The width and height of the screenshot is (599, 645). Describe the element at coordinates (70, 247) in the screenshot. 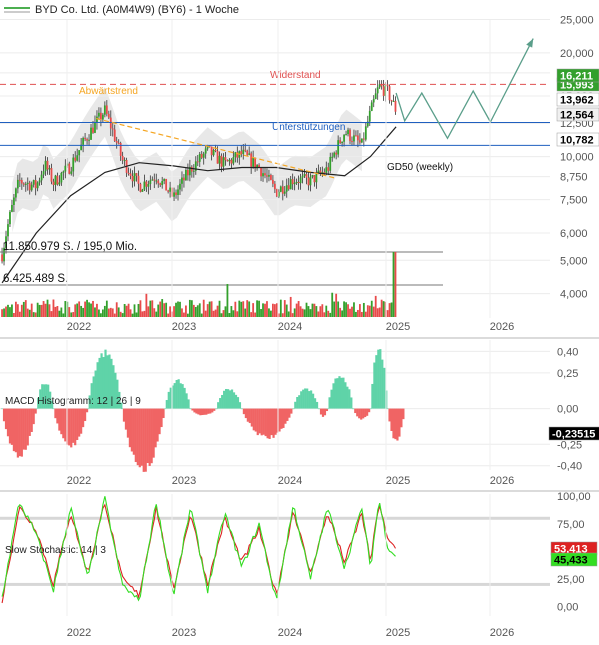

I see `volume-label-max: 11.850.979 S. / 195,0 Mio.` at that location.